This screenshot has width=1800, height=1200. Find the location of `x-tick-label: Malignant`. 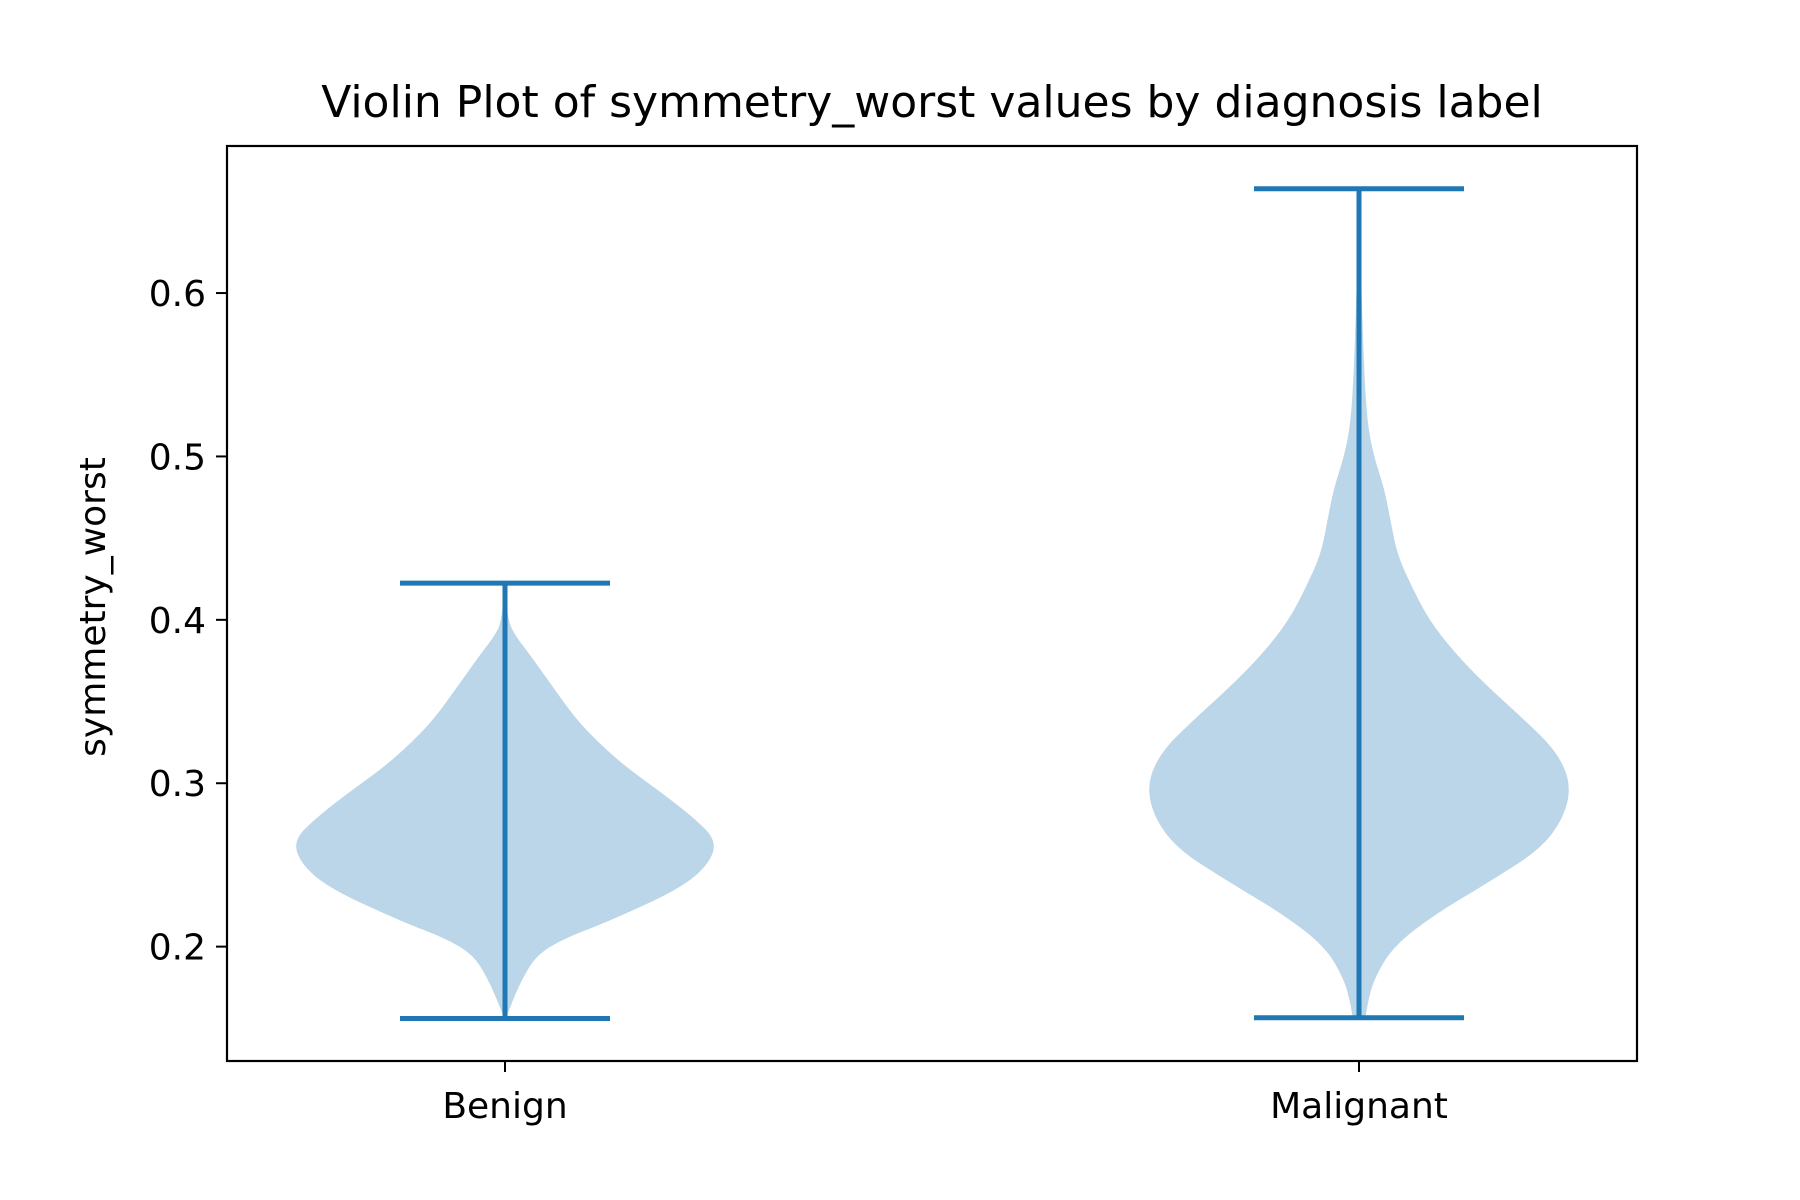

x-tick-label: Malignant is located at coordinates (1359, 1106).